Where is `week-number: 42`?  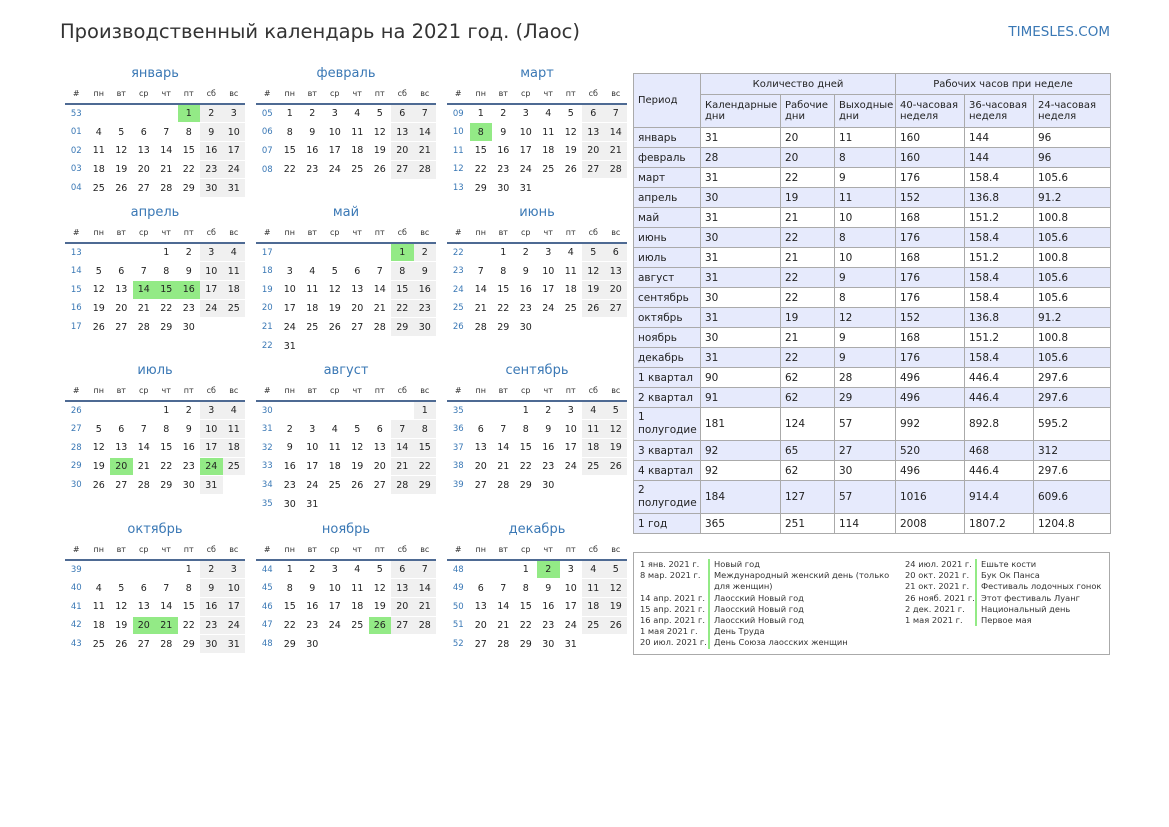 week-number: 42 is located at coordinates (76, 625).